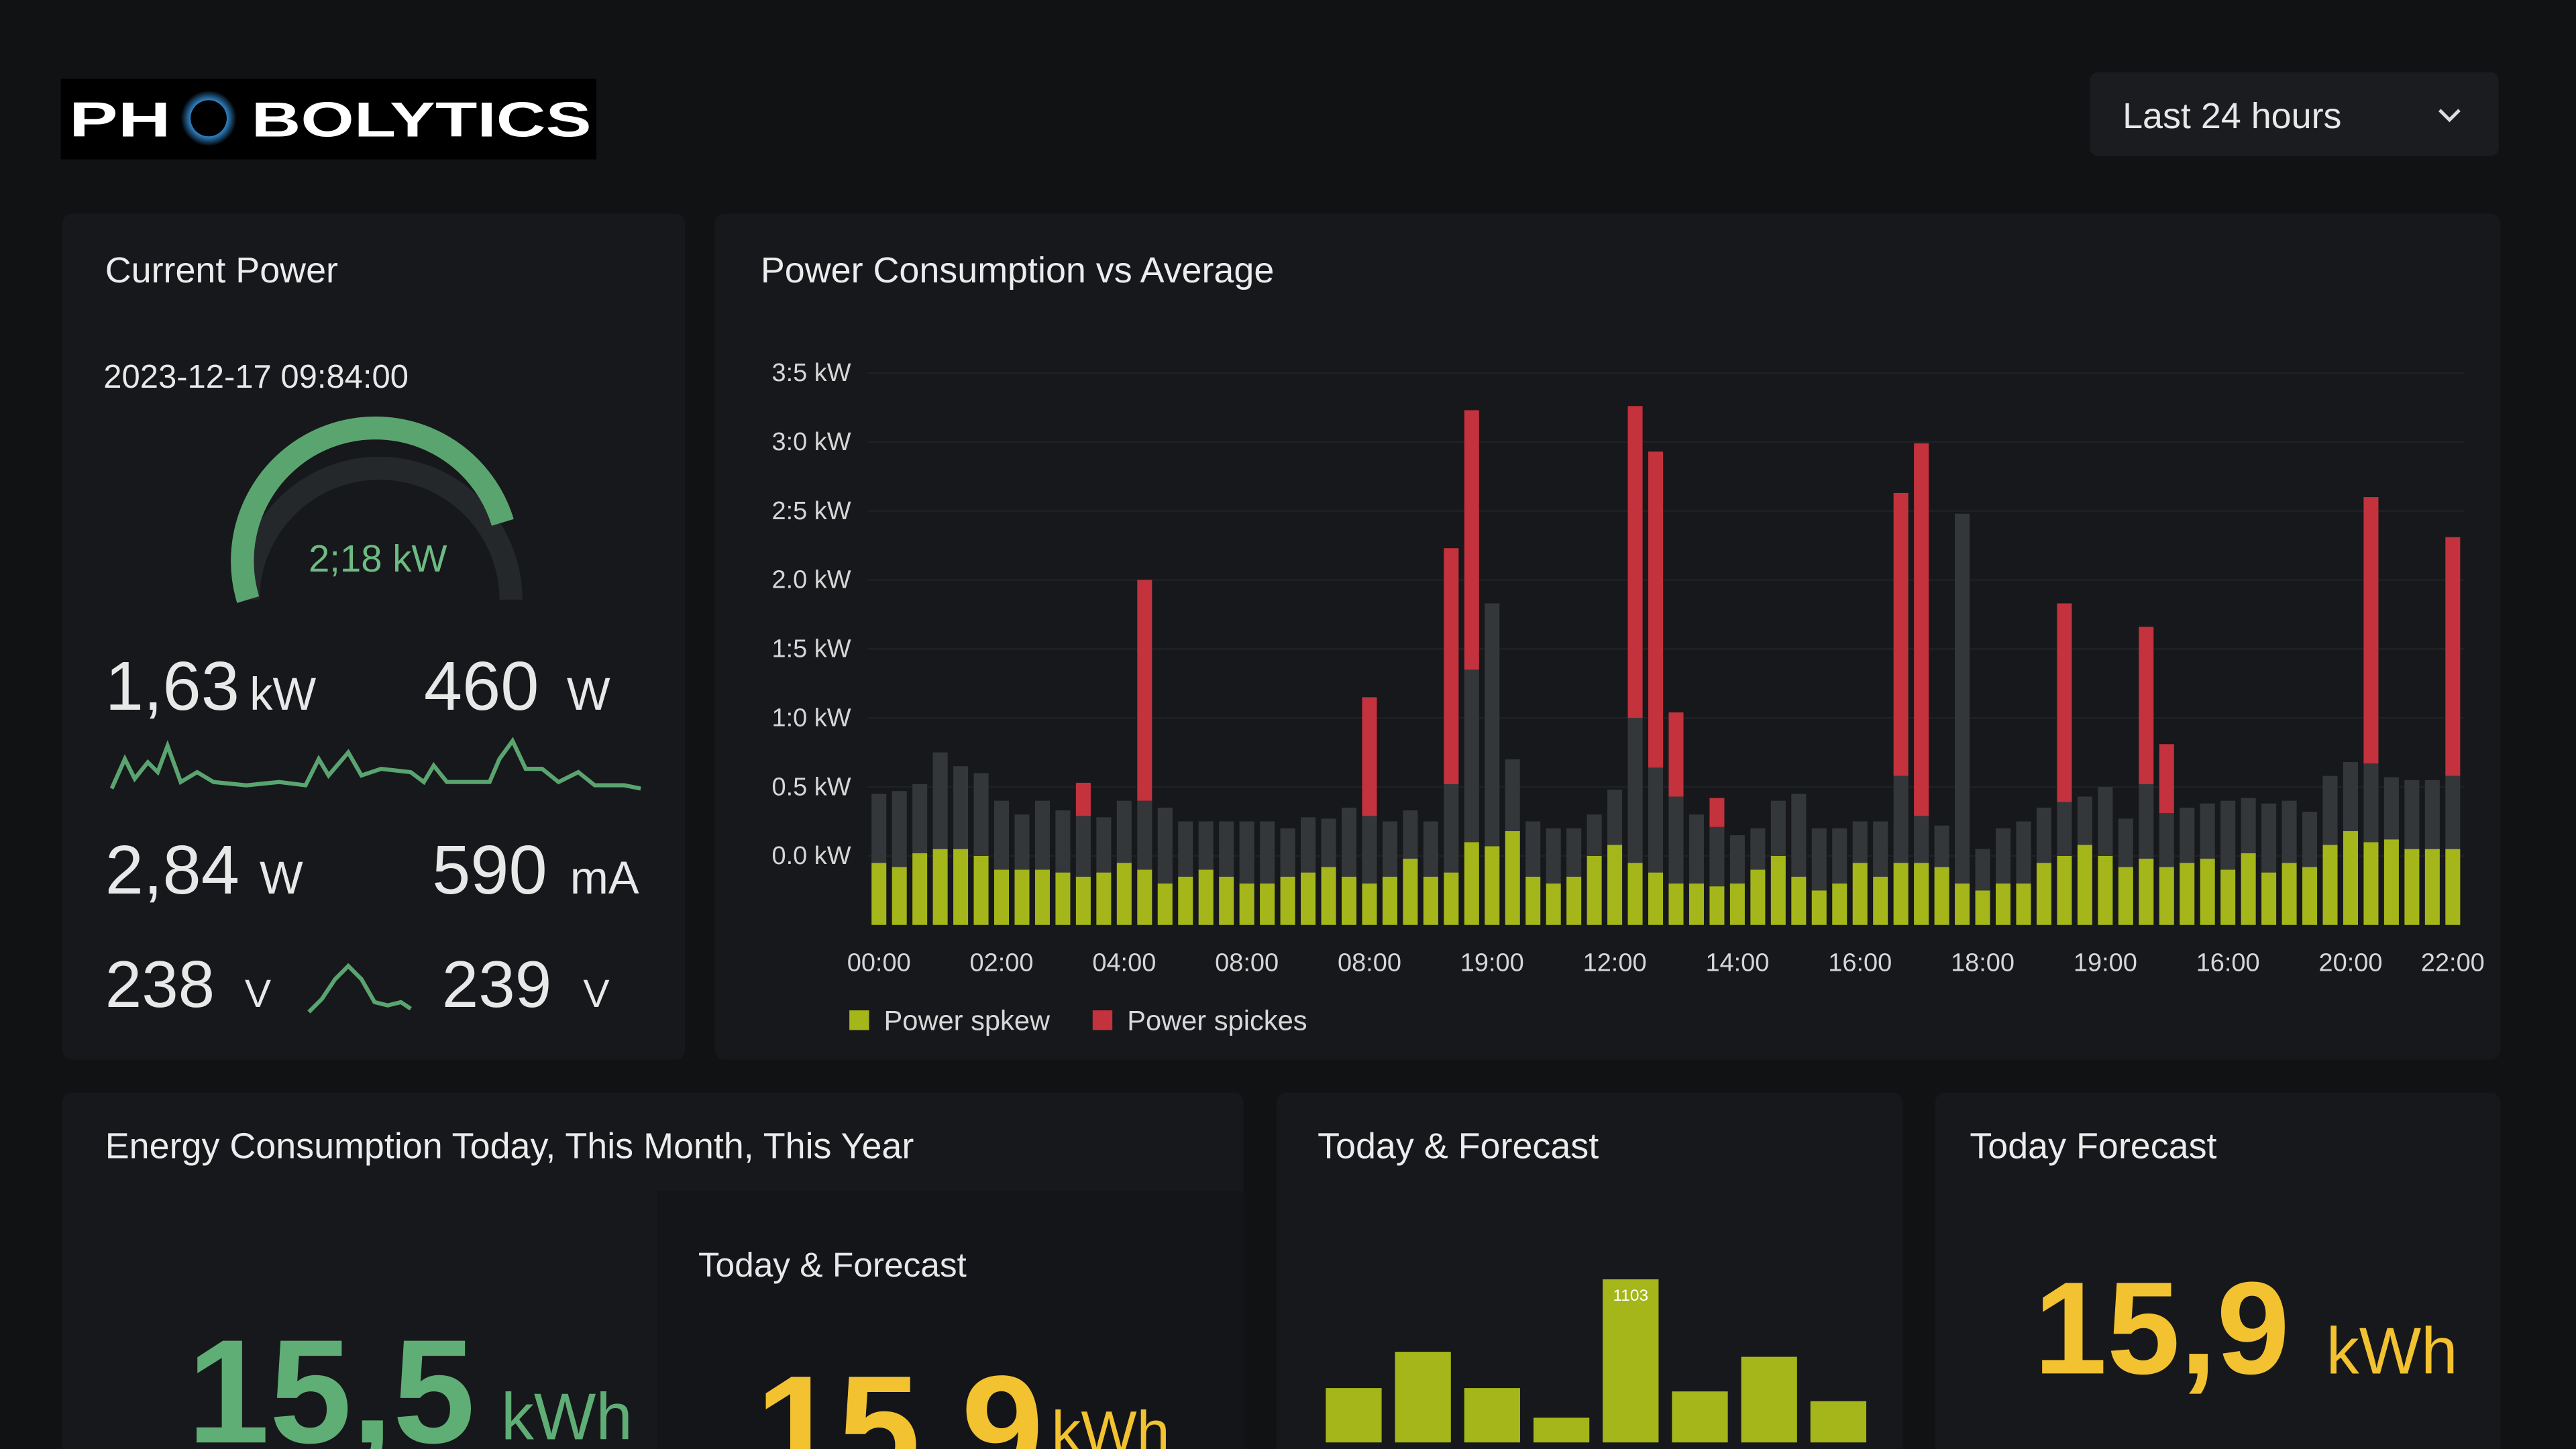 The width and height of the screenshot is (2576, 1449). What do you see at coordinates (2232, 116) in the screenshot?
I see `time-picker-label: Last 24 hours` at bounding box center [2232, 116].